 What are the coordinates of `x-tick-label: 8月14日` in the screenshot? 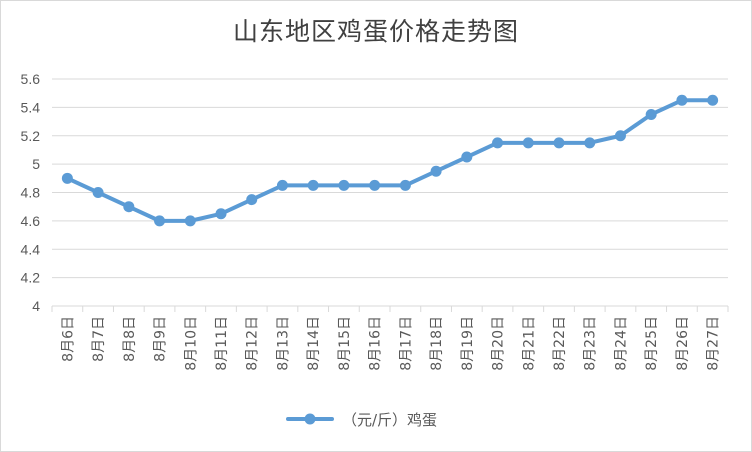 It's located at (314, 343).